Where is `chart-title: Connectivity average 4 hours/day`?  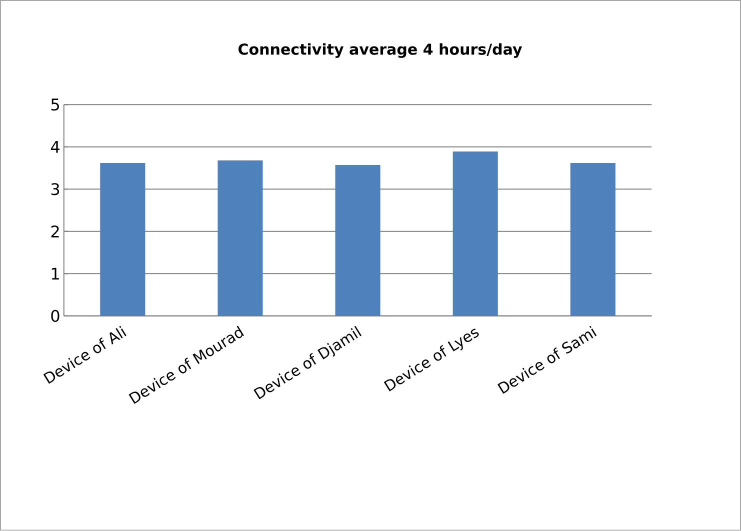 chart-title: Connectivity average 4 hours/day is located at coordinates (380, 50).